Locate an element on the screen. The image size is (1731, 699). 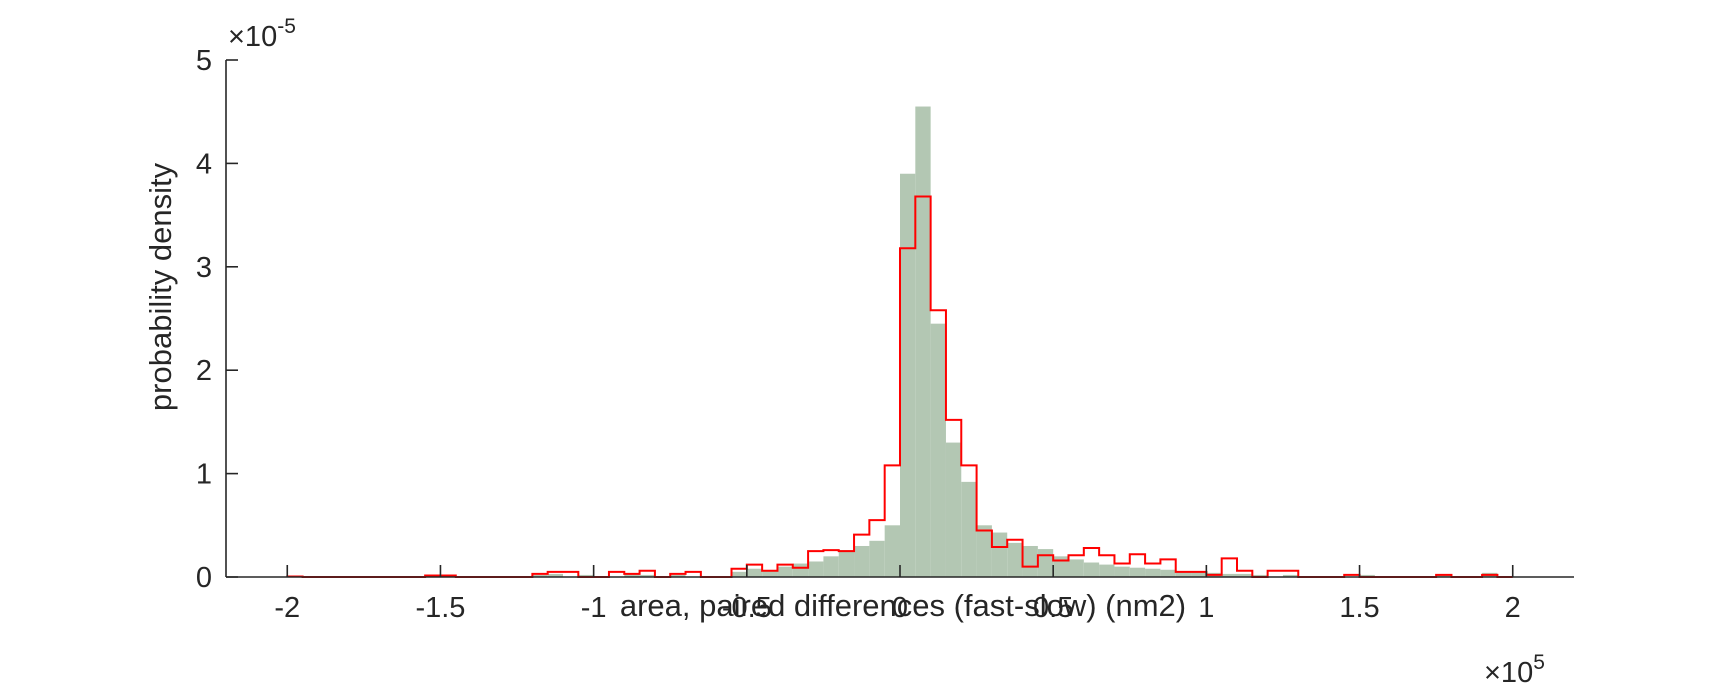
x-tick-label: 1.5 is located at coordinates (1359, 608).